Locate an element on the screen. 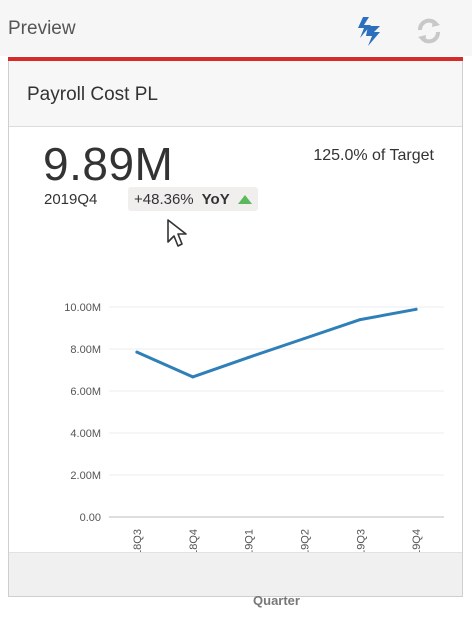 The image size is (472, 627). y-tick-label: 8.00M is located at coordinates (85, 350).